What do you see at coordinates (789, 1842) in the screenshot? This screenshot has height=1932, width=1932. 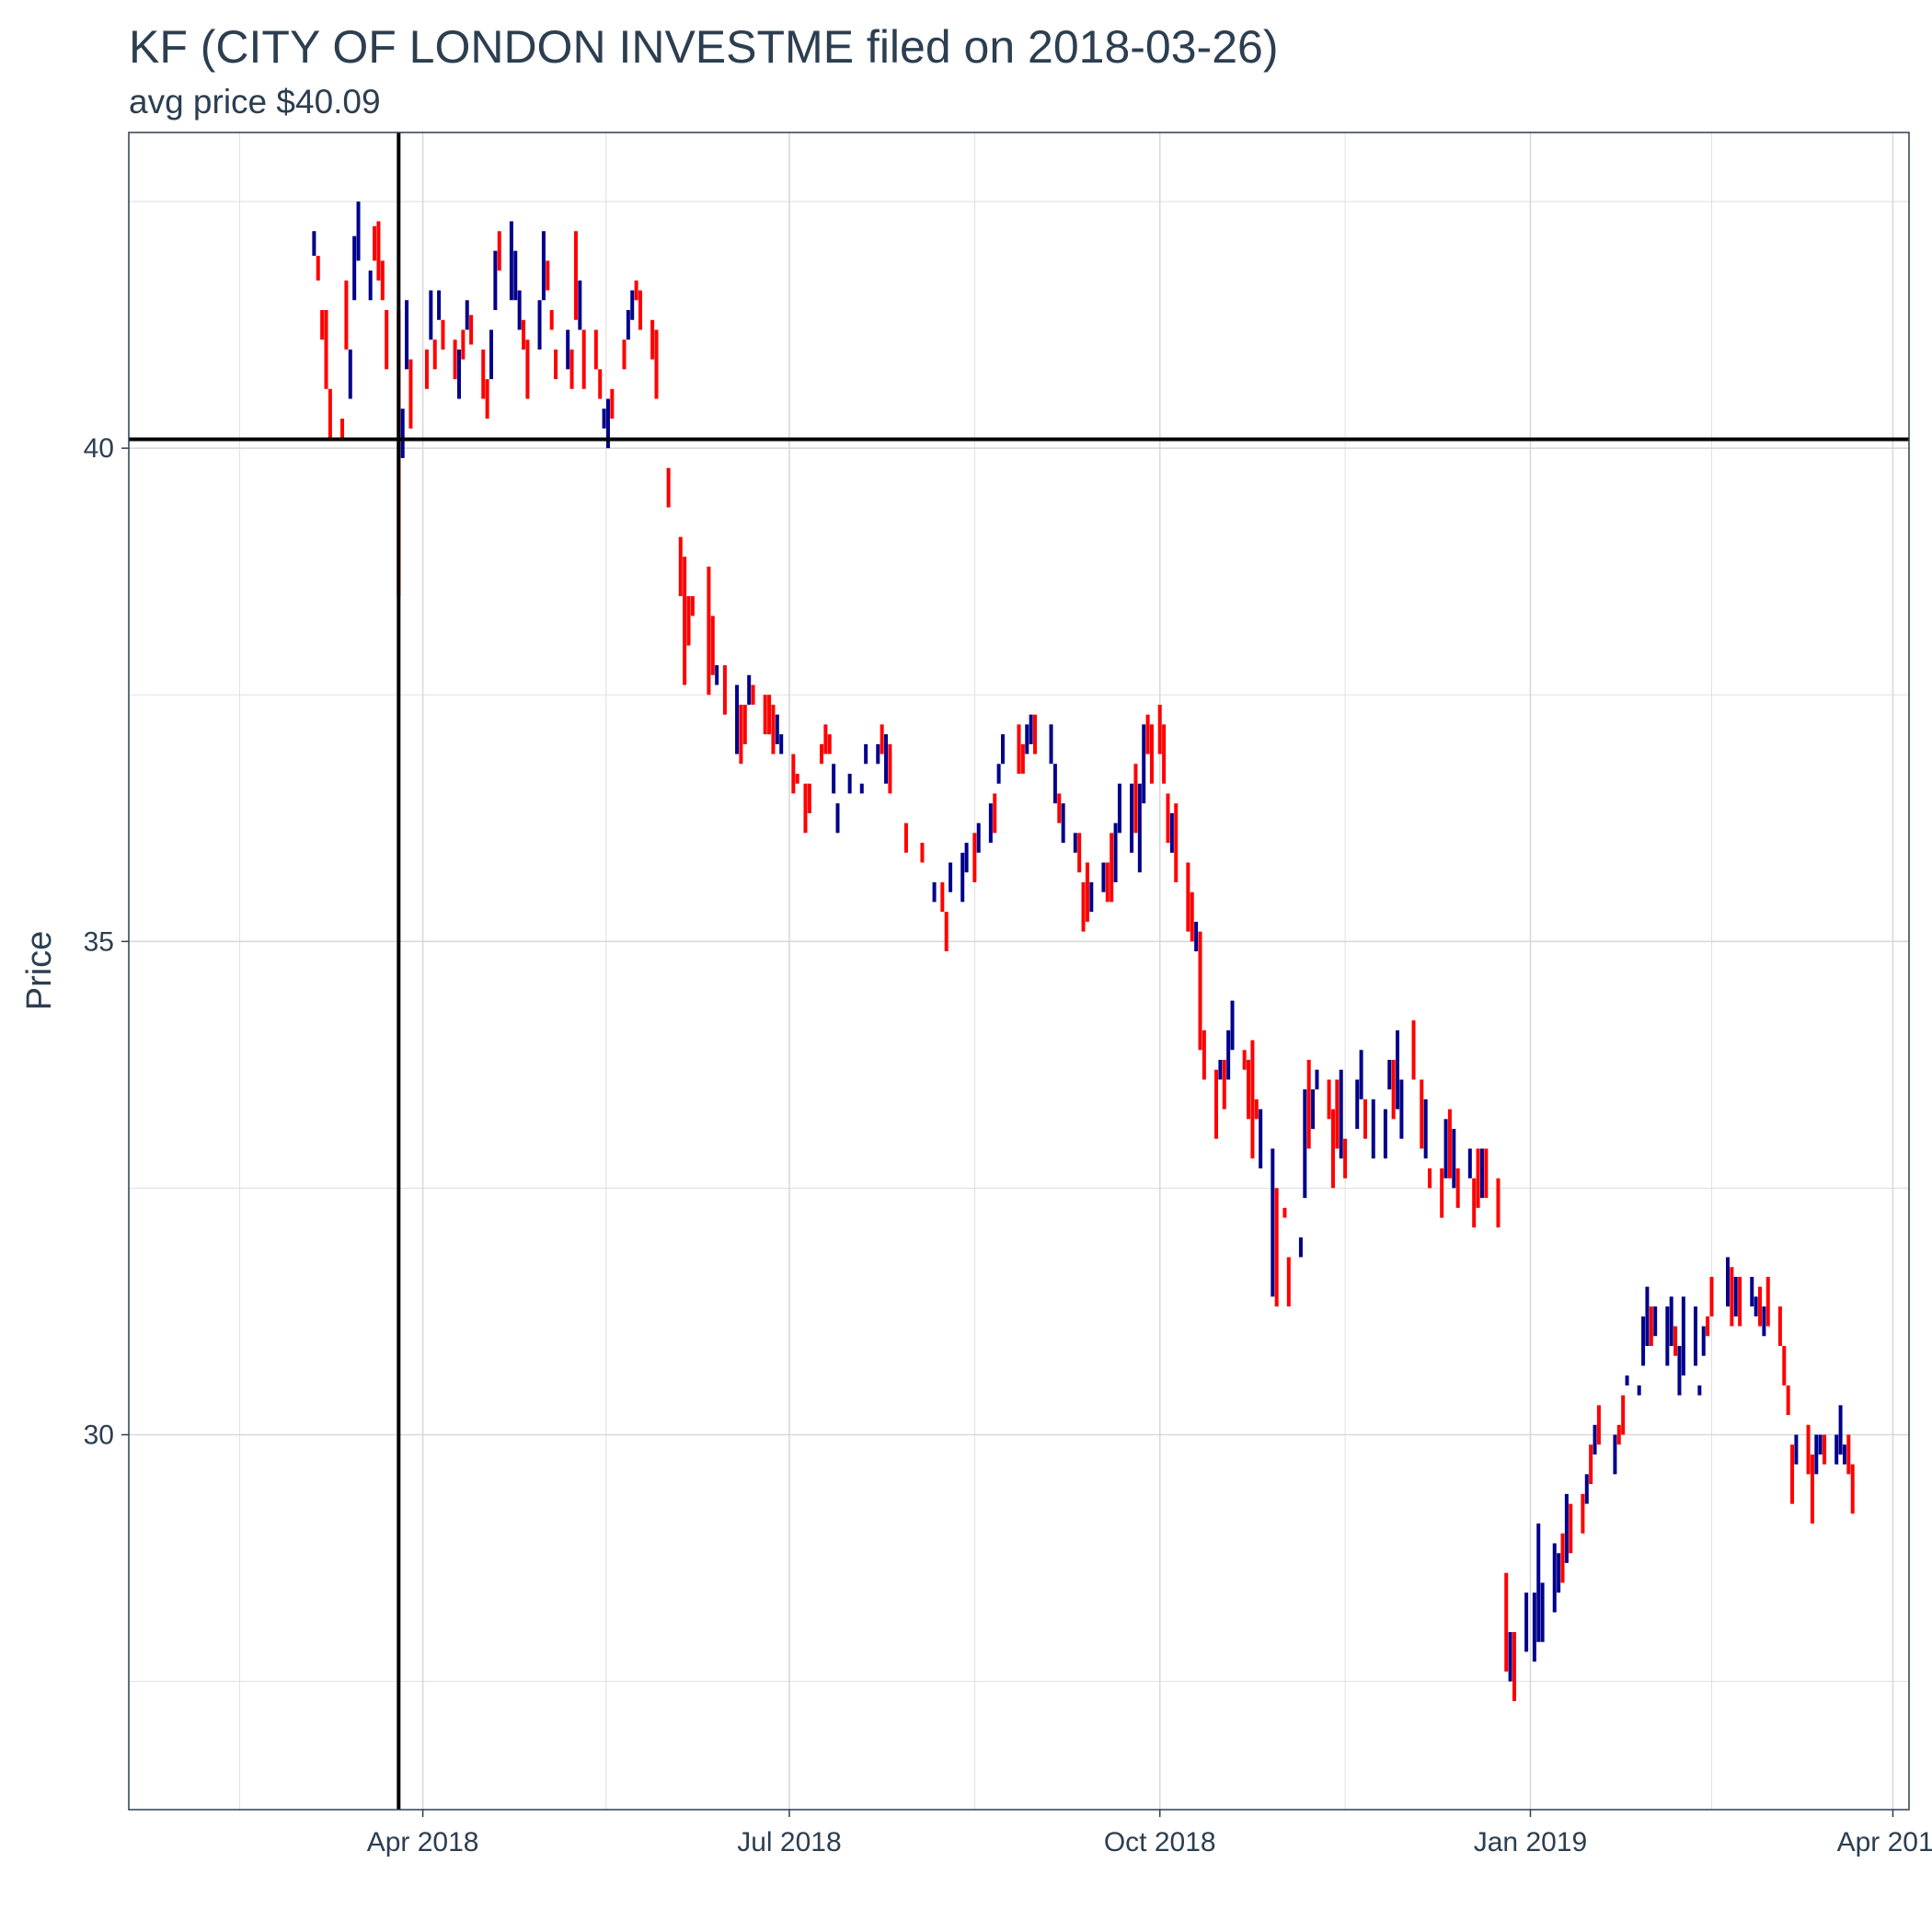 I see `x-tick-label: Jul 2018` at bounding box center [789, 1842].